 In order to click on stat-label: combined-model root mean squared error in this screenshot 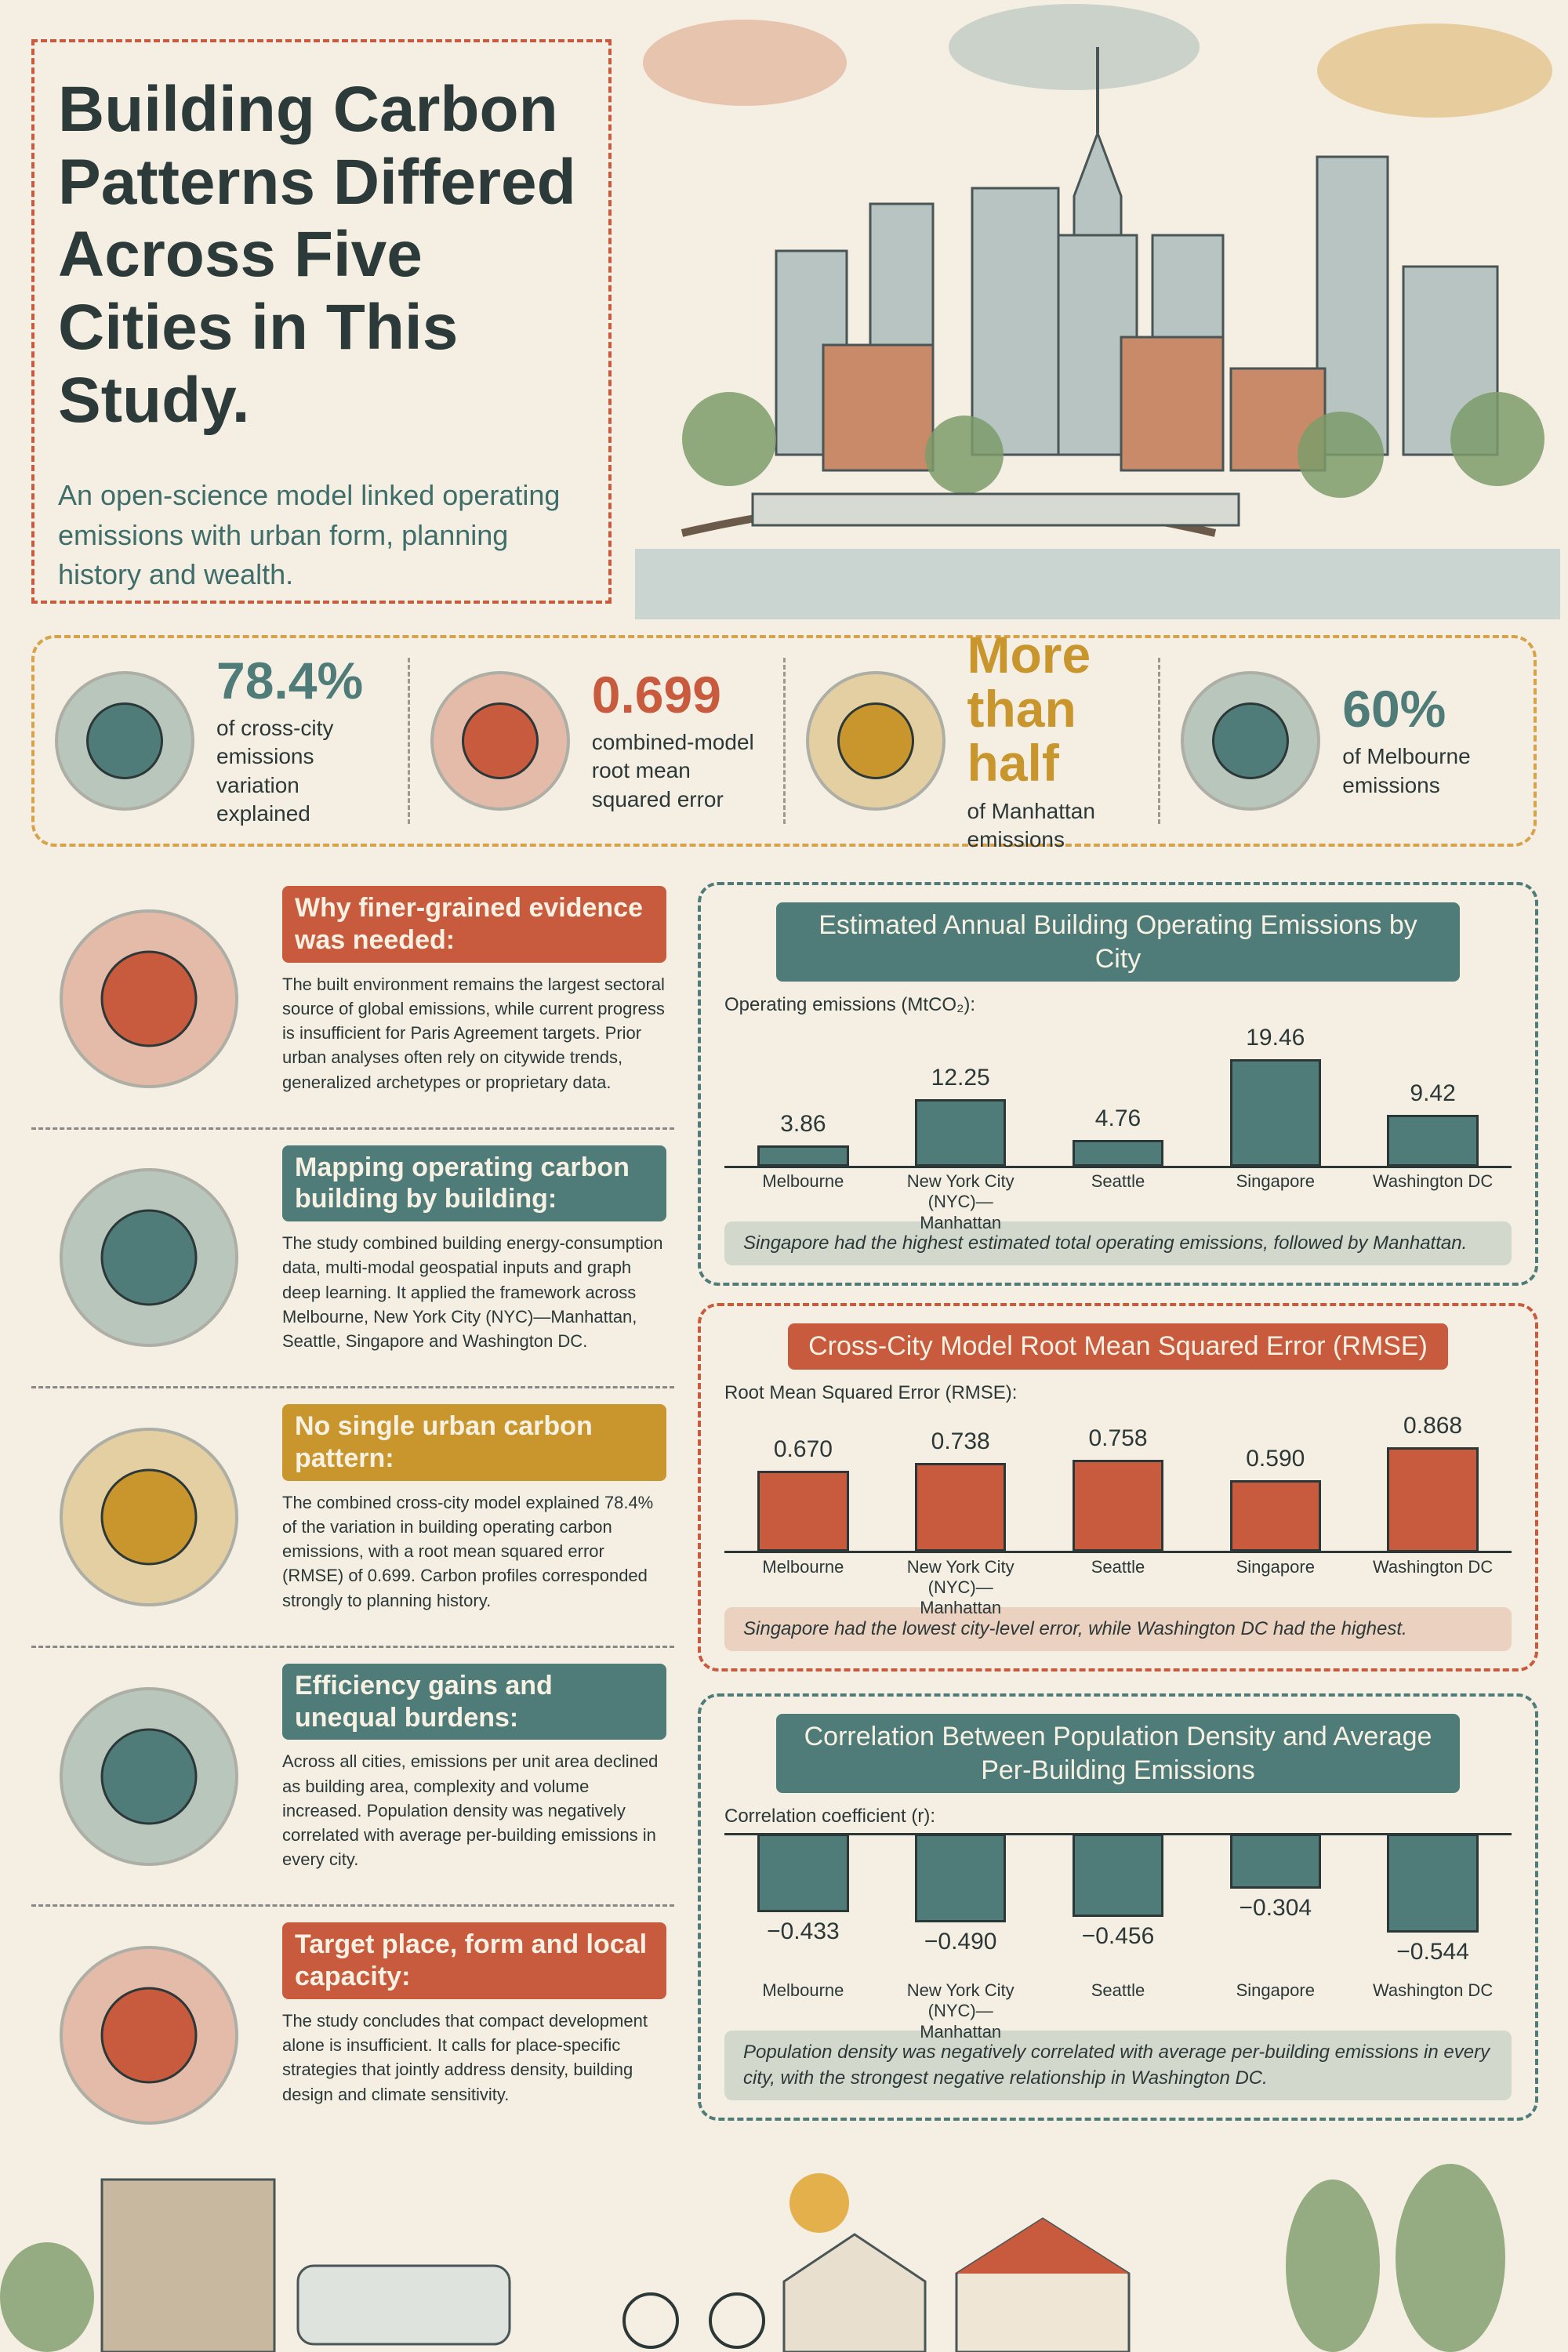, I will do `click(672, 770)`.